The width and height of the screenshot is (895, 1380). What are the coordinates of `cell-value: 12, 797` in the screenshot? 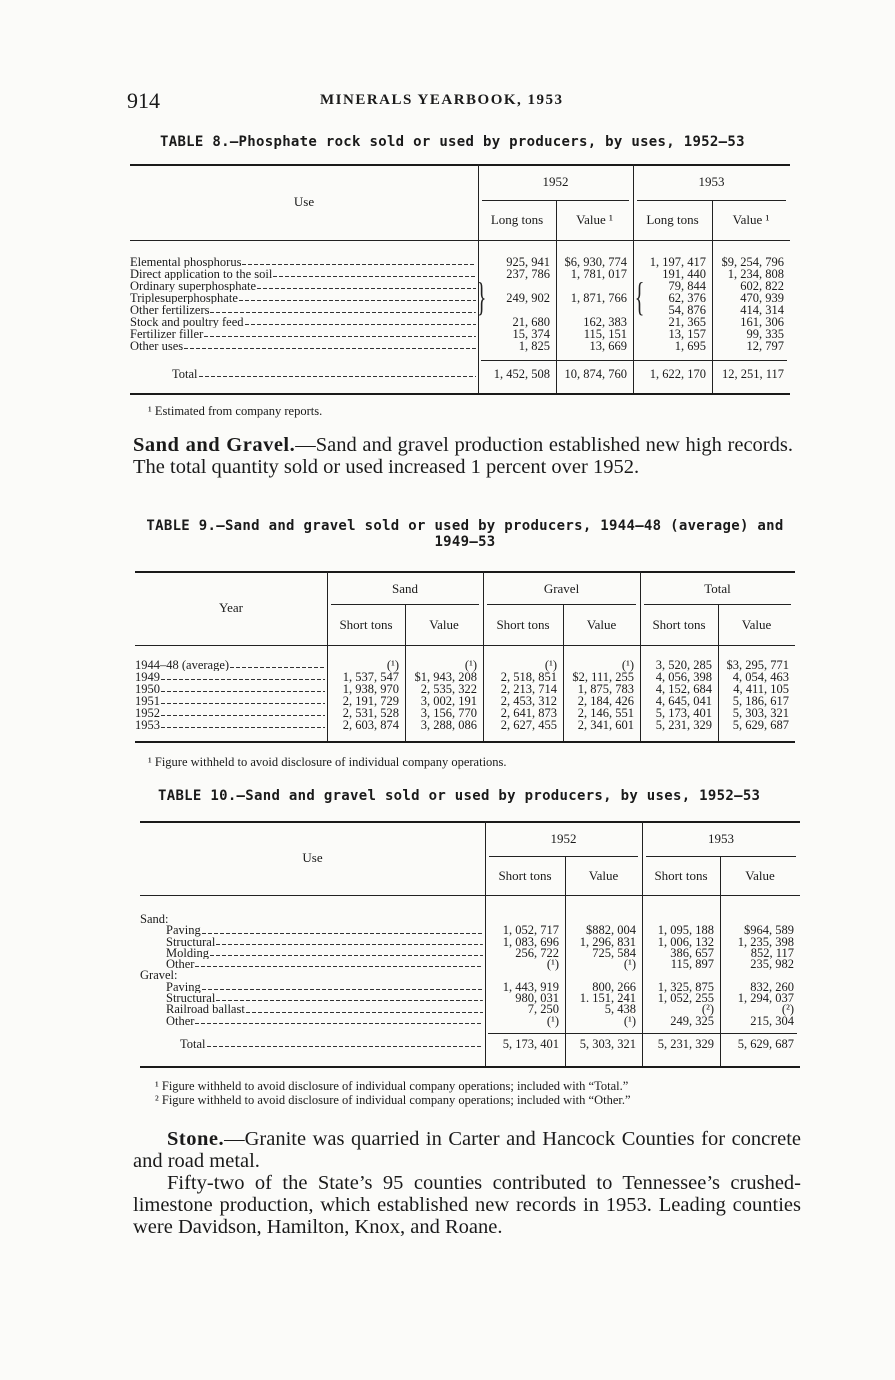 It's located at (765, 346).